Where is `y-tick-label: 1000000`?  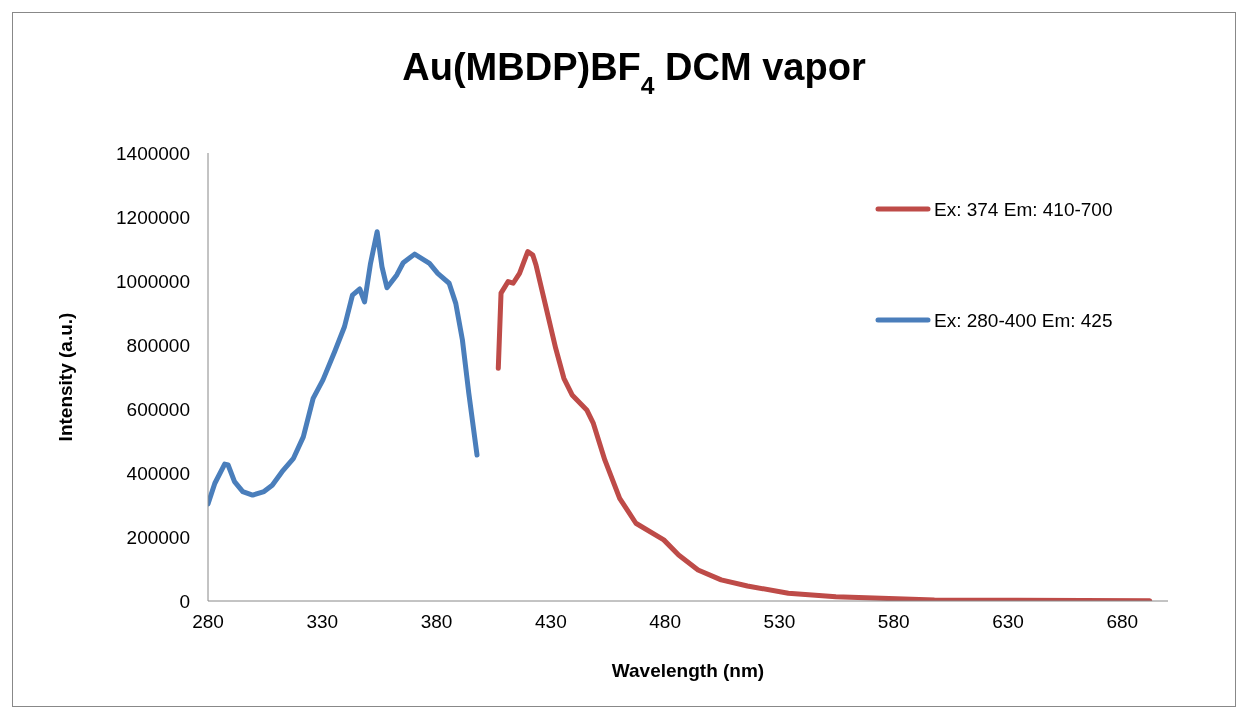 y-tick-label: 1000000 is located at coordinates (153, 281).